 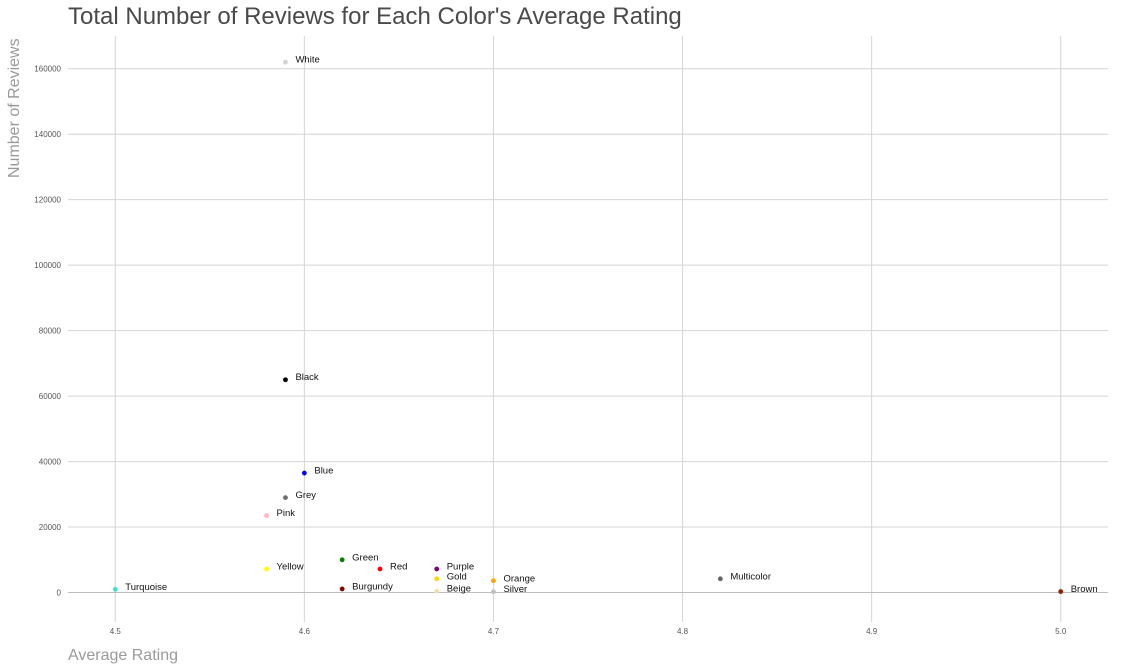 What do you see at coordinates (720, 579) in the screenshot?
I see `data-point-multicolor` at bounding box center [720, 579].